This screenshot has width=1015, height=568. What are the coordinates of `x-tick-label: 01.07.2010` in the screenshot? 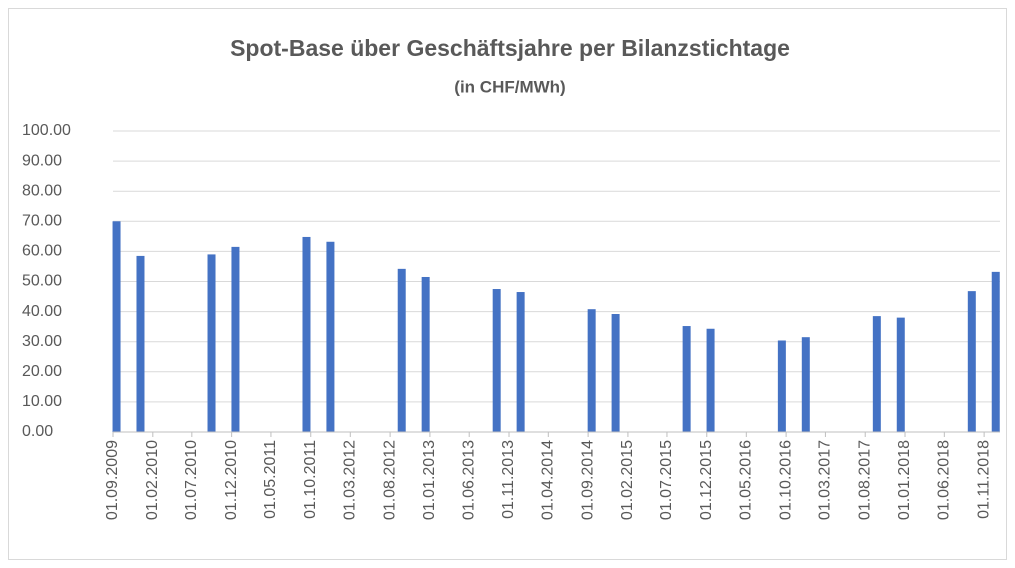 It's located at (191, 480).